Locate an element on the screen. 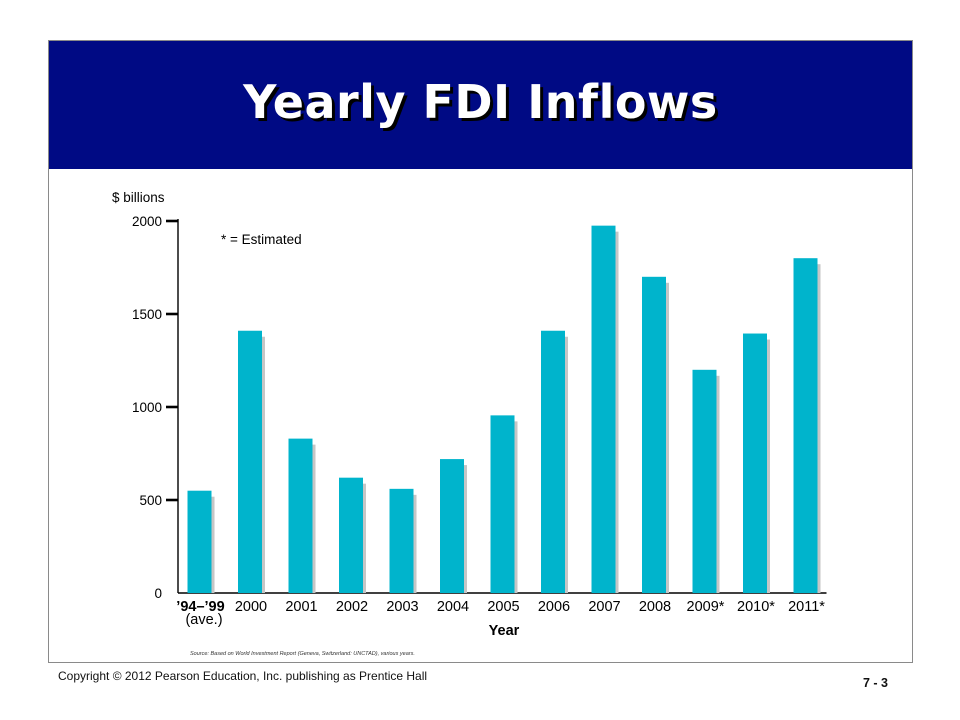 This screenshot has width=960, height=720. x-axis-label: Year is located at coordinates (504, 631).